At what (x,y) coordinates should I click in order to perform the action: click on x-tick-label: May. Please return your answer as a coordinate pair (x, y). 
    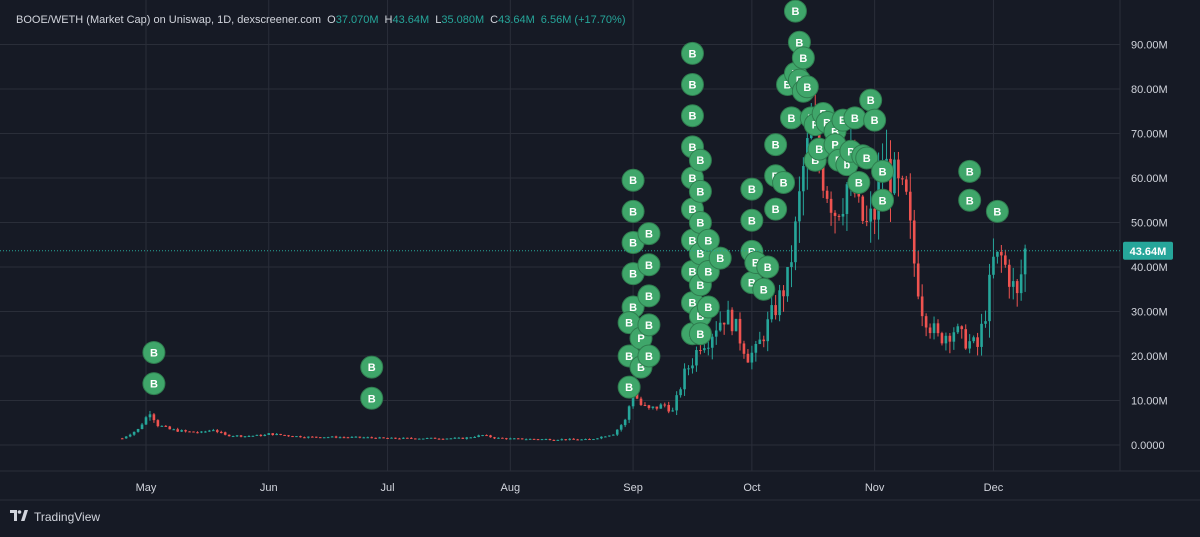
    Looking at the image, I should click on (146, 488).